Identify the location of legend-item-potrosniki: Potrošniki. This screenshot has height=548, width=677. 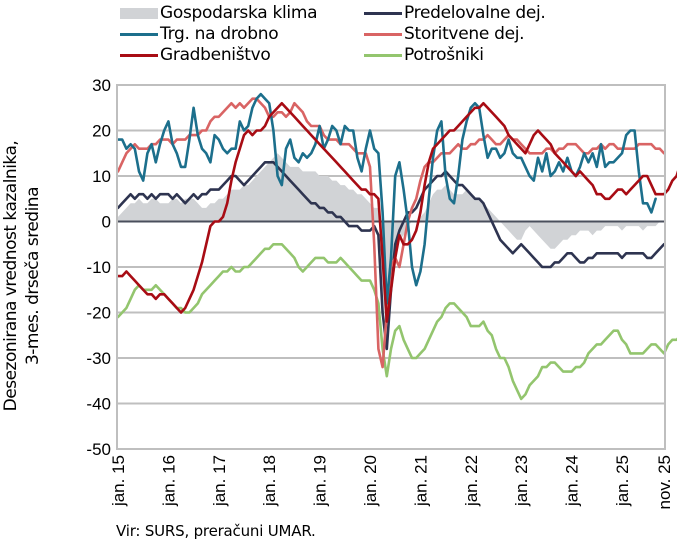
(424, 55).